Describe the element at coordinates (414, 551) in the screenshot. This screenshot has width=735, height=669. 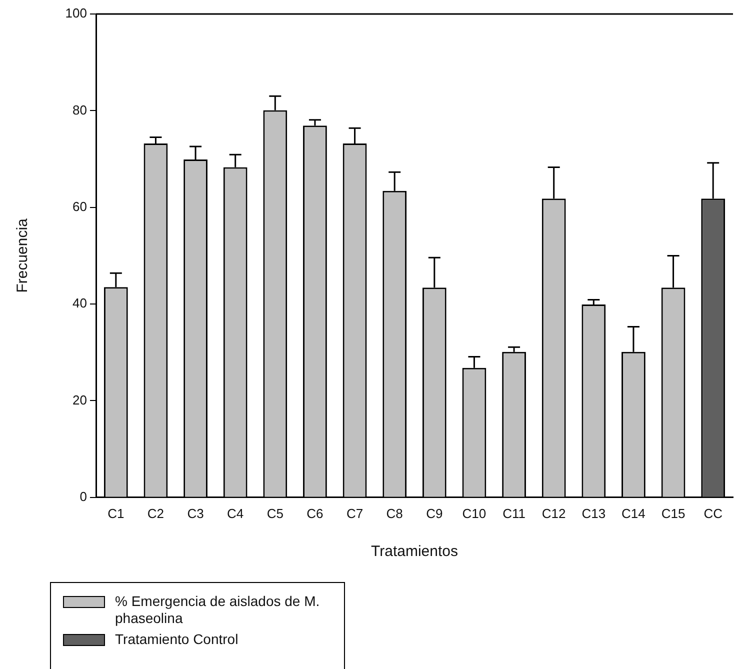
I see `x-axis-title: Tratamientos` at that location.